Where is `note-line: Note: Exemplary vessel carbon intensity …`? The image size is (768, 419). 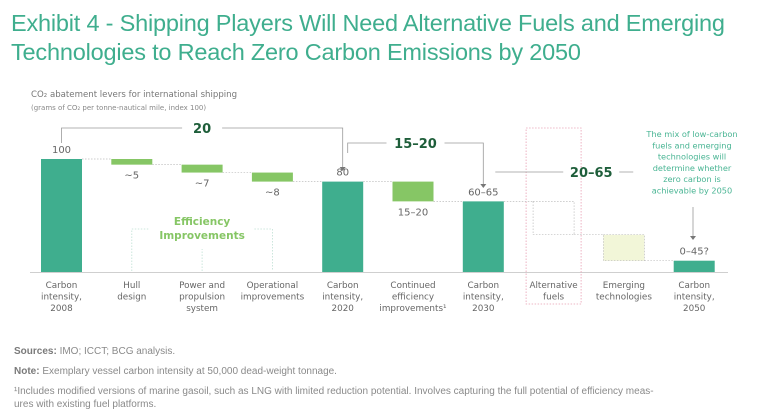
note-line: Note: Exemplary vessel carbon intensity … is located at coordinates (175, 371).